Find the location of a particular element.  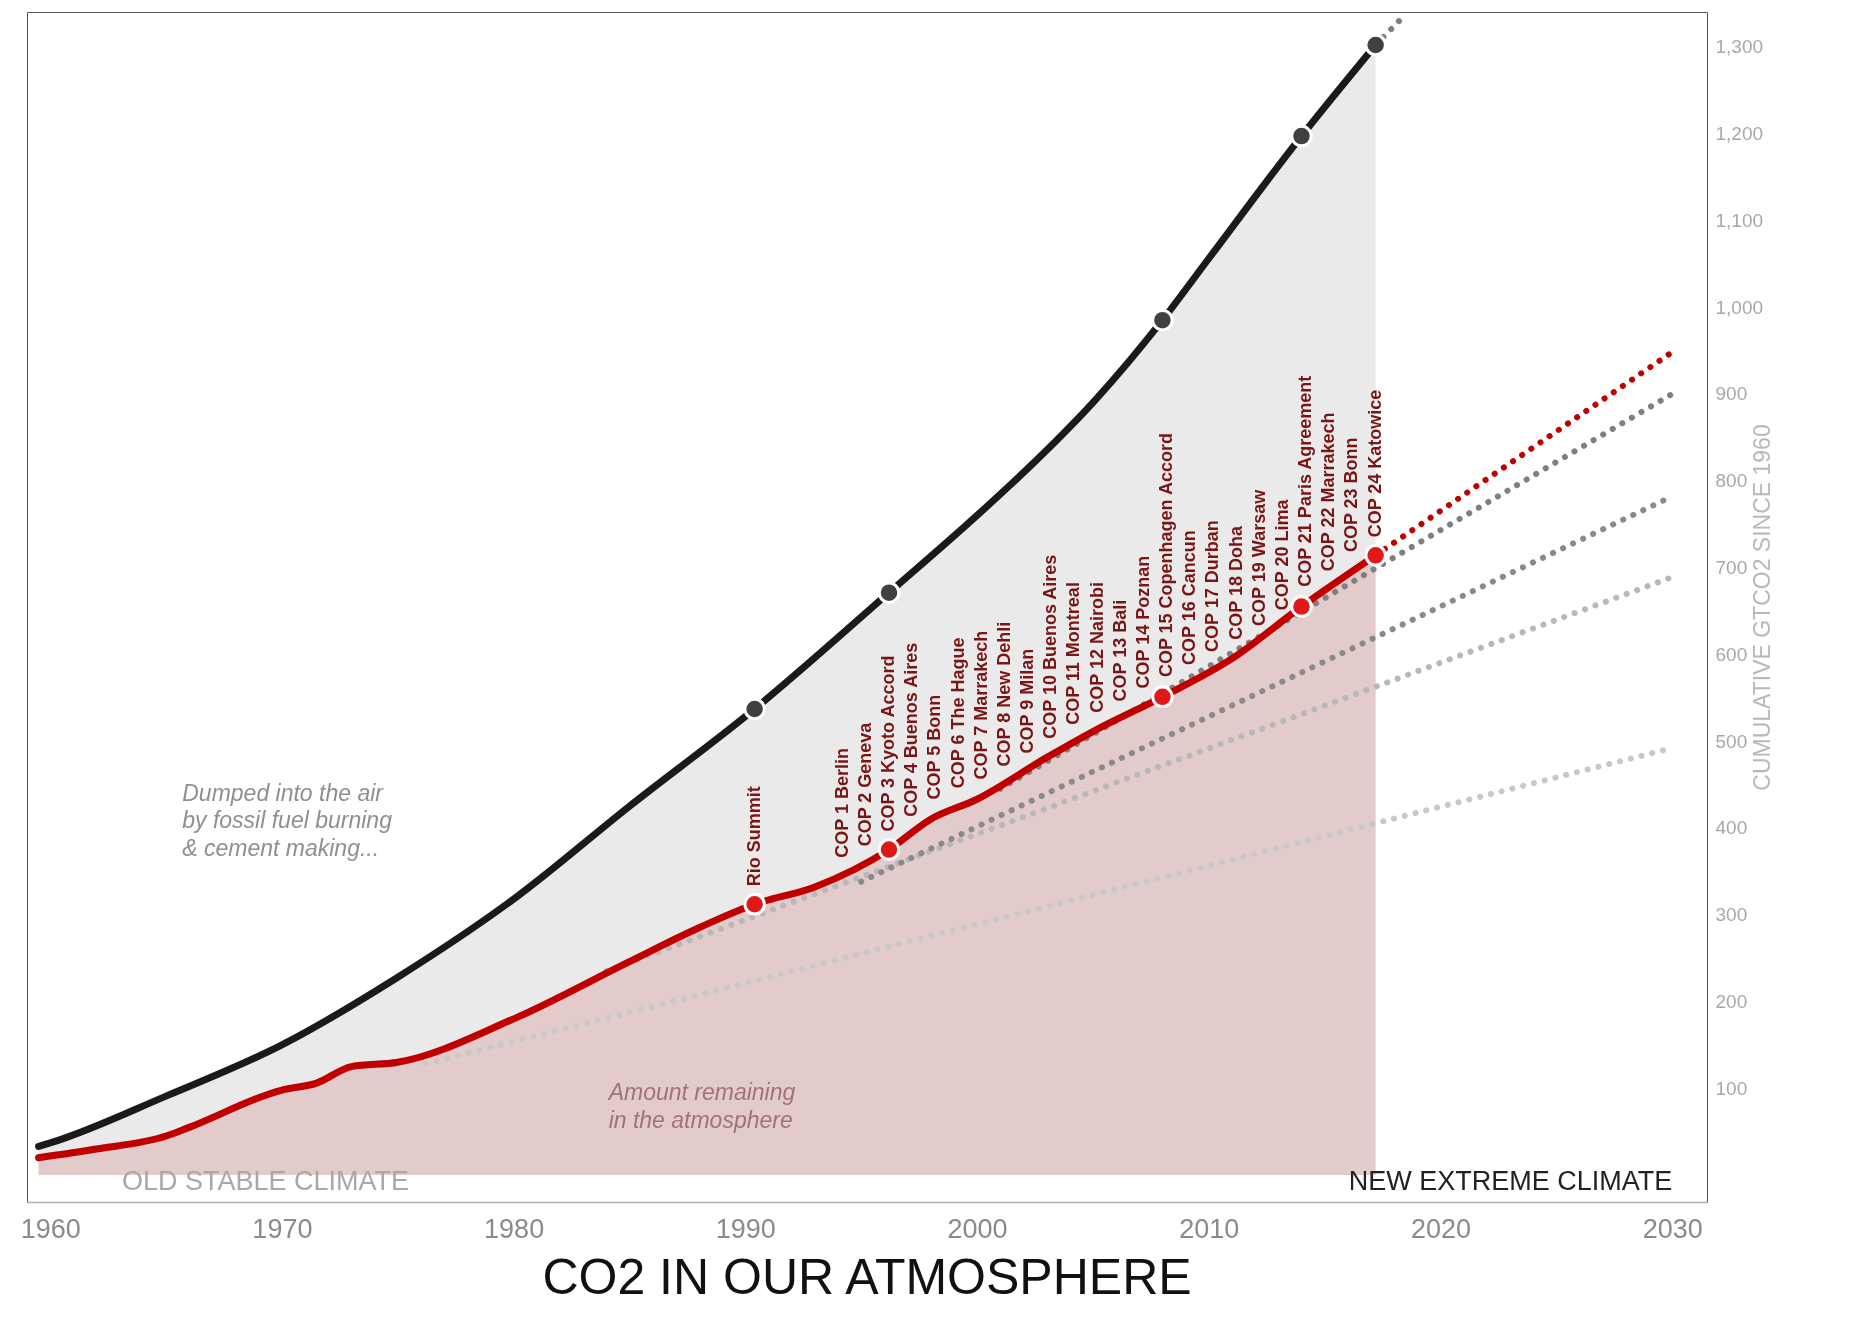

annotation: COP 20 Lima is located at coordinates (1281, 554).